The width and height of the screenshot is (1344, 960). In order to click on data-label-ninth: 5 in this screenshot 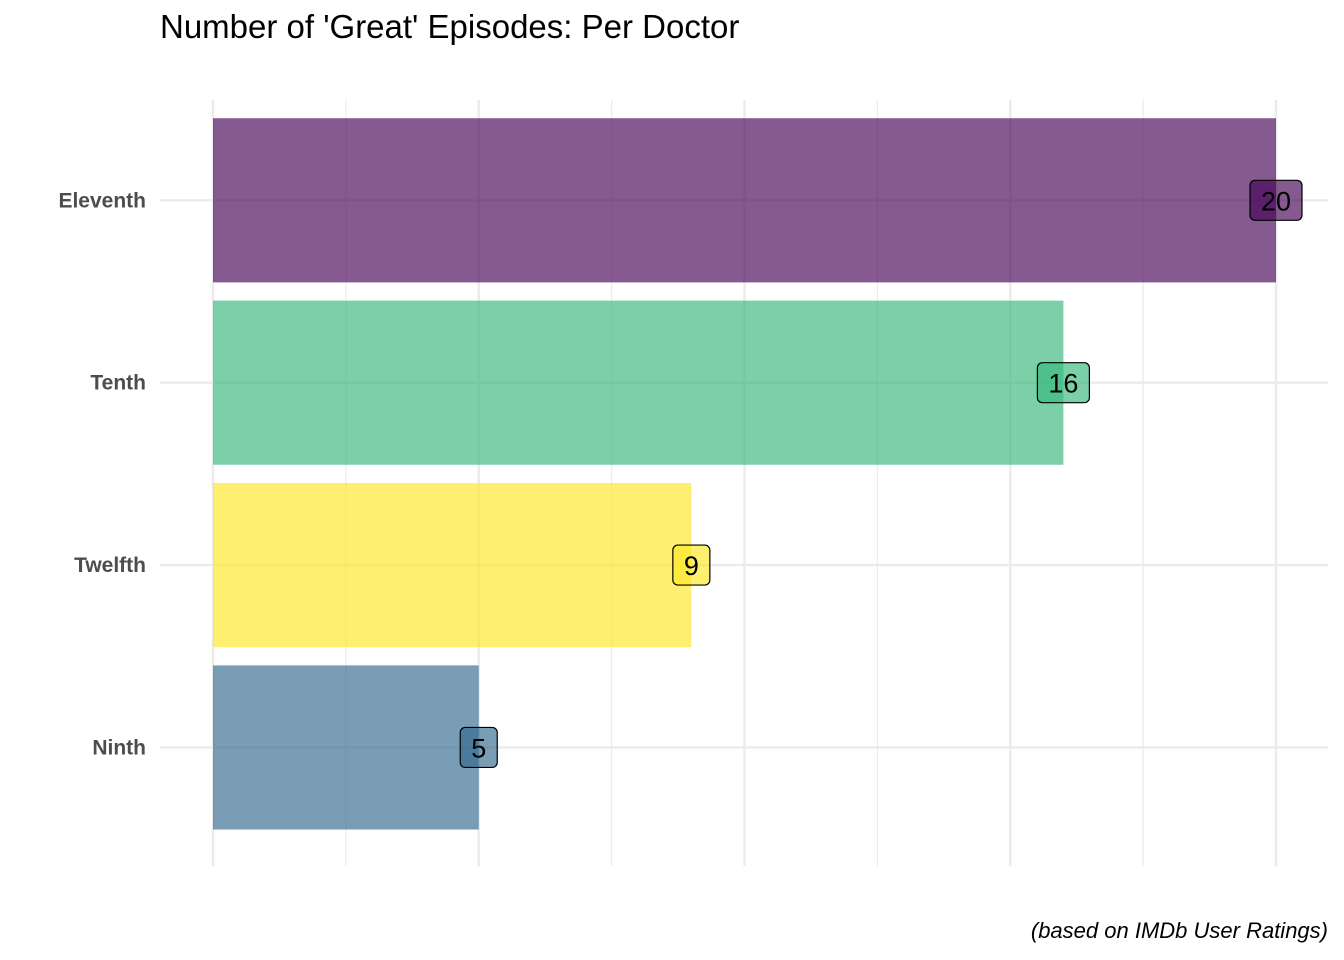, I will do `click(478, 747)`.